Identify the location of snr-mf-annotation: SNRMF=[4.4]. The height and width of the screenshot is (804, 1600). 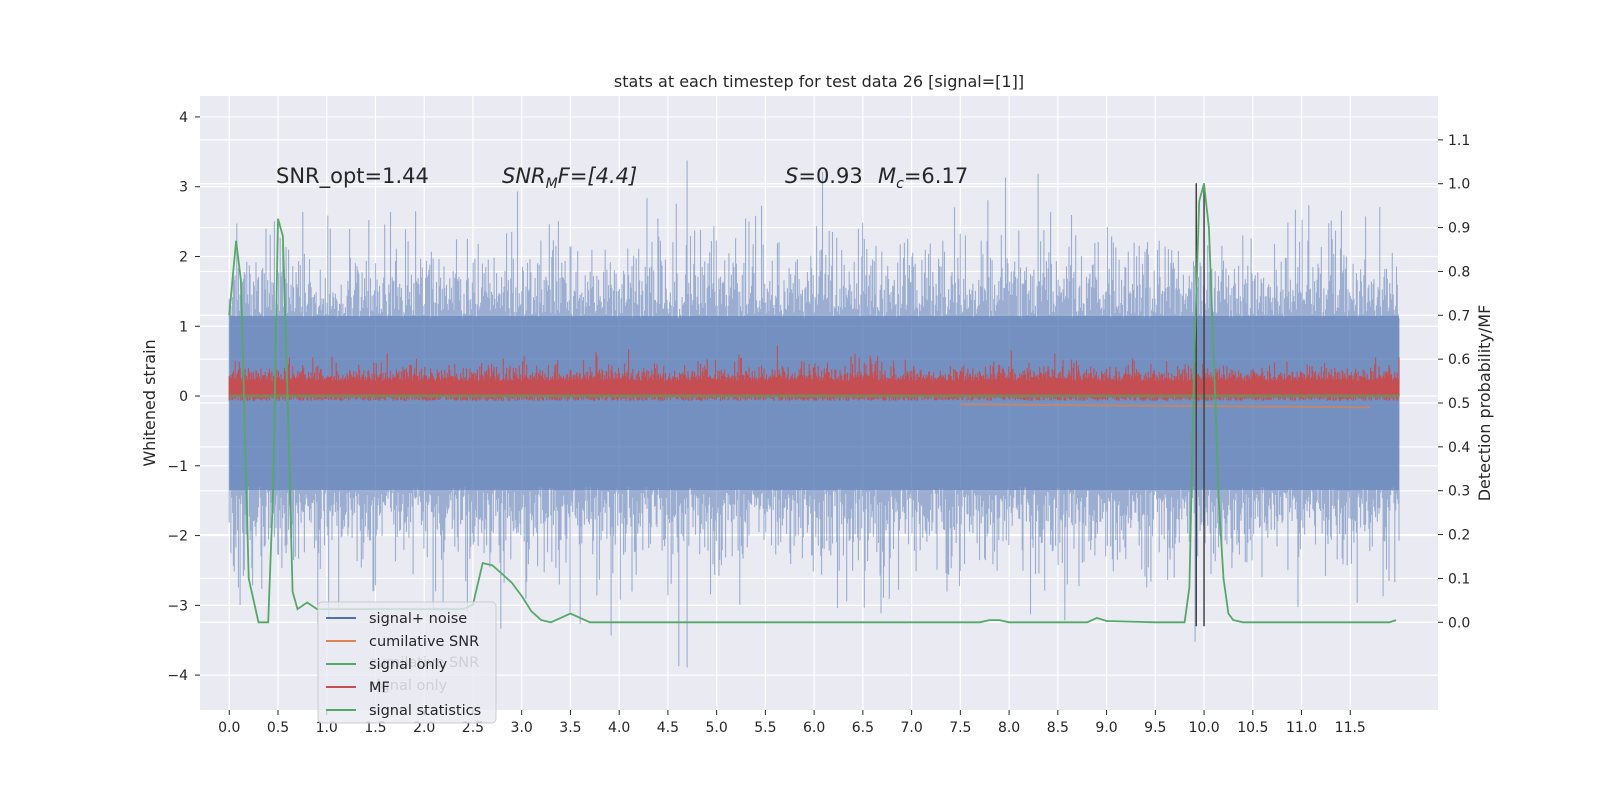
(569, 178).